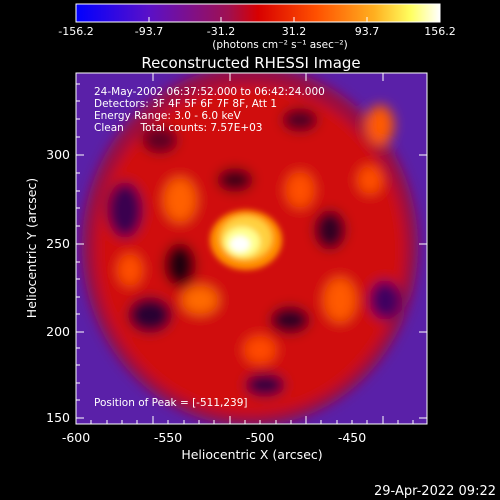 Image resolution: width=500 pixels, height=500 pixels. What do you see at coordinates (171, 403) in the screenshot?
I see `peak-position: Position of Peak = [-511,239]` at bounding box center [171, 403].